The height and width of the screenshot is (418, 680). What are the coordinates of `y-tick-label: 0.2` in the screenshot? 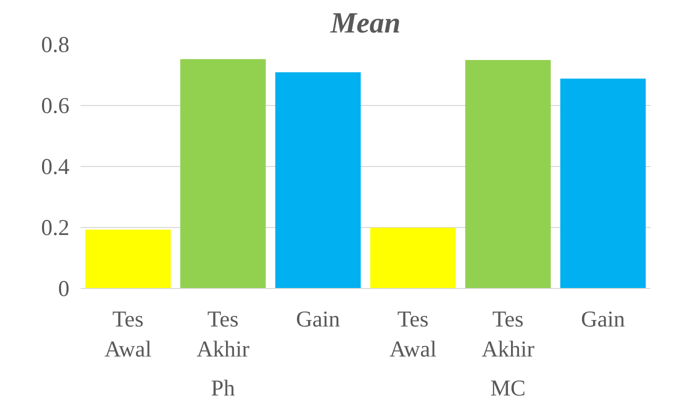 It's located at (55, 227).